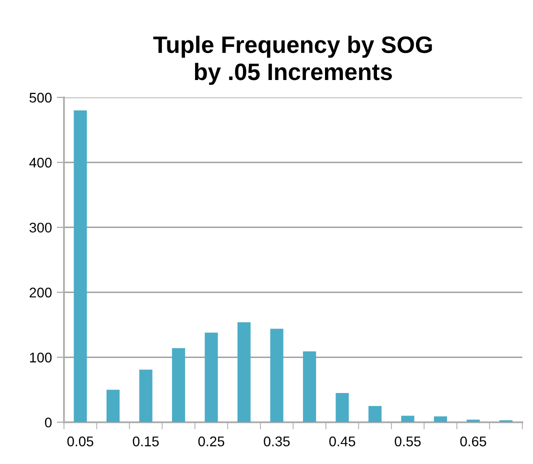 The width and height of the screenshot is (533, 464). I want to click on x-tick-label: 0.15, so click(145, 441).